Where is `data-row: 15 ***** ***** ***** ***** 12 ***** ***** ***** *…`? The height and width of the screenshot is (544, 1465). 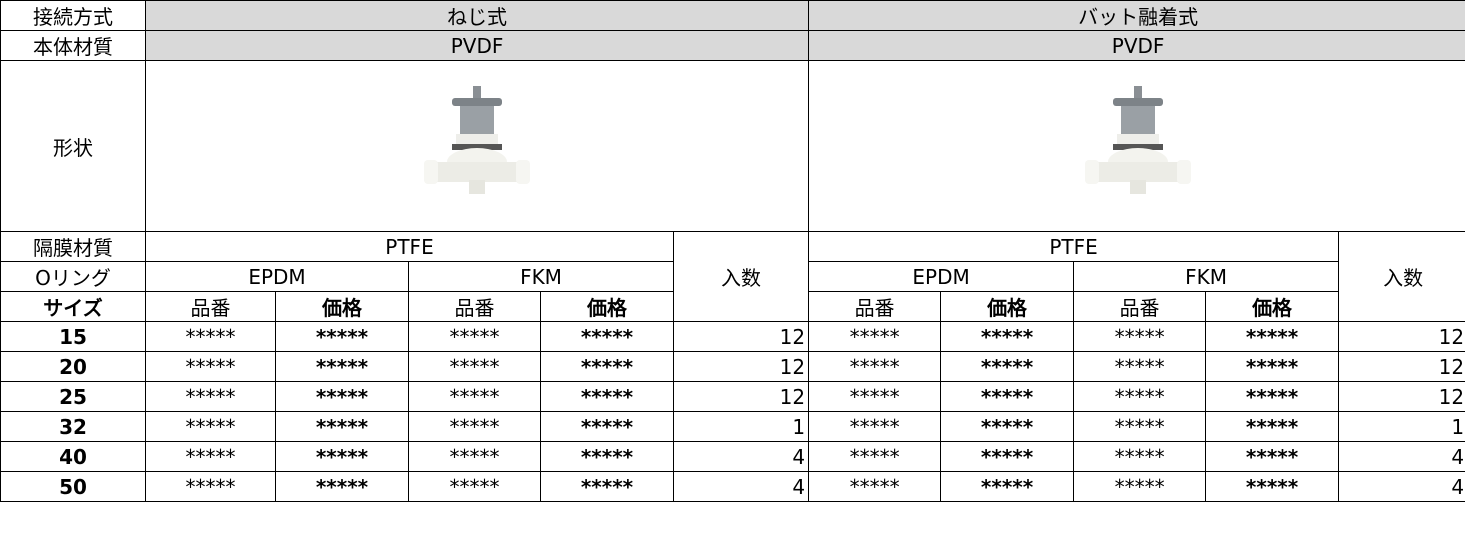 data-row: 15 ***** ***** ***** ***** 12 ***** ***** ***** *… is located at coordinates (732, 336).